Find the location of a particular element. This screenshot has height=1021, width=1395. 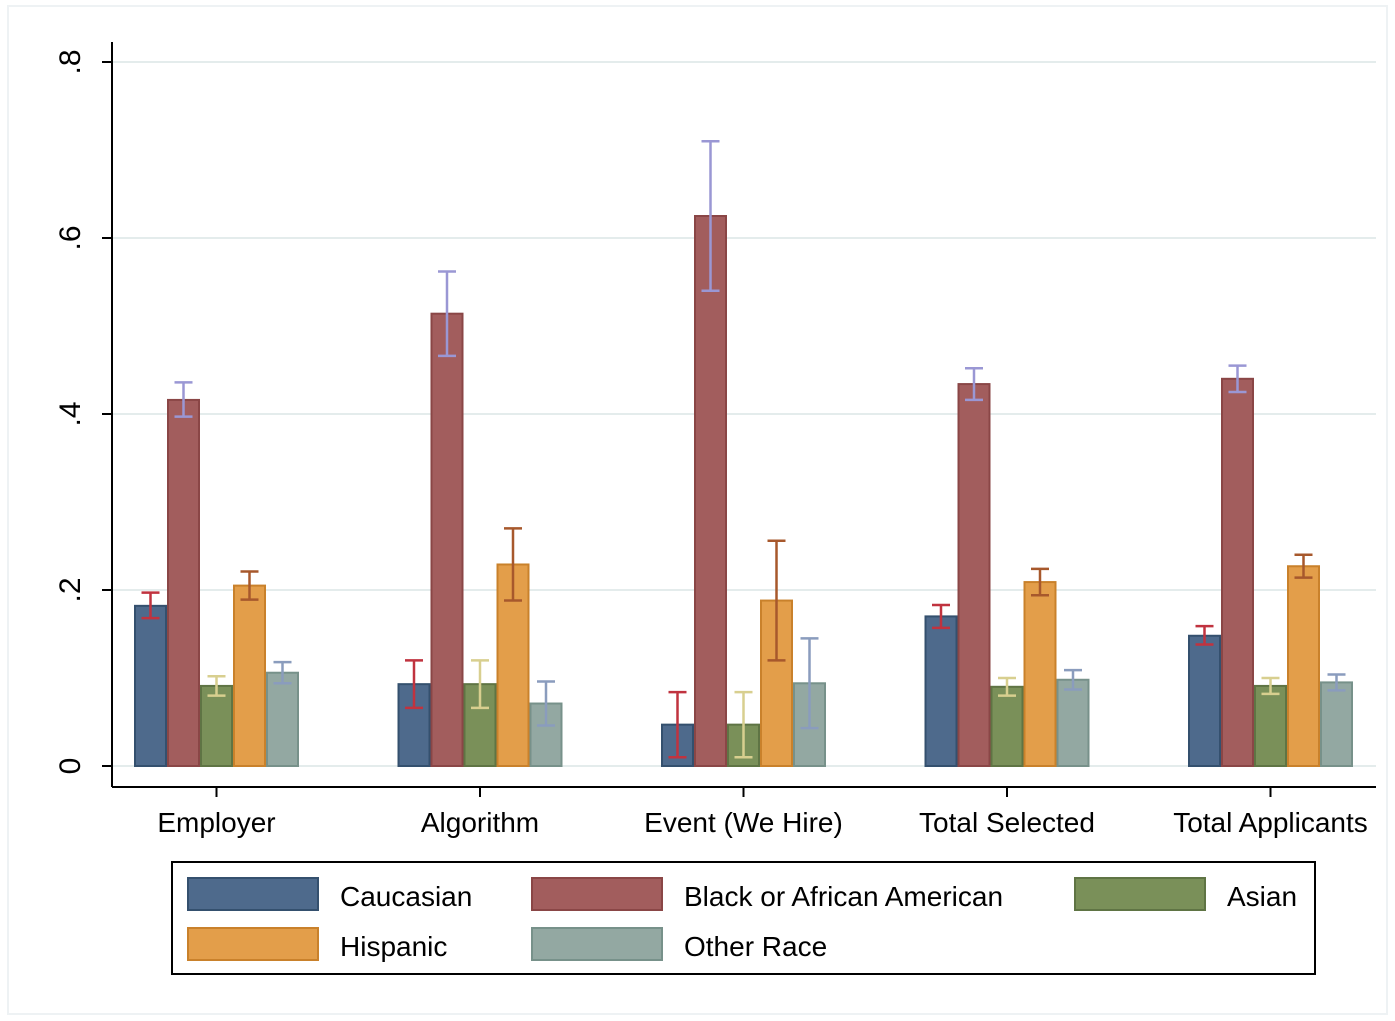

x-tick-label: Event (We Hire) is located at coordinates (743, 822).